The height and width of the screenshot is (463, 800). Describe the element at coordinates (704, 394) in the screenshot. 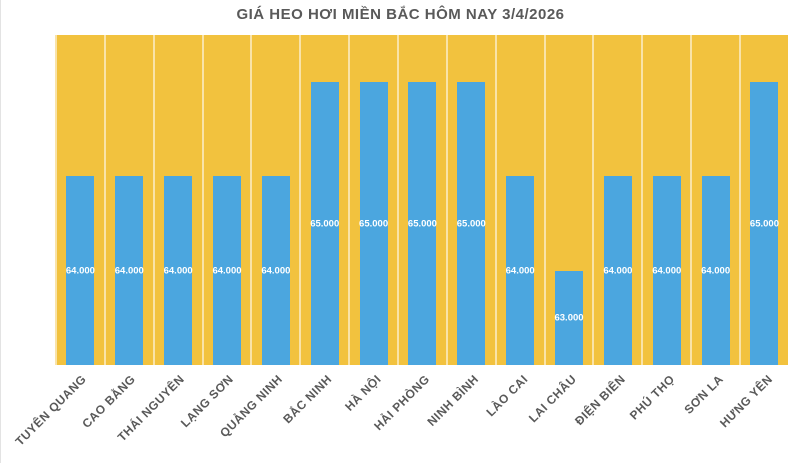

I see `x-axis-label-son-la: SƠN LA` at that location.